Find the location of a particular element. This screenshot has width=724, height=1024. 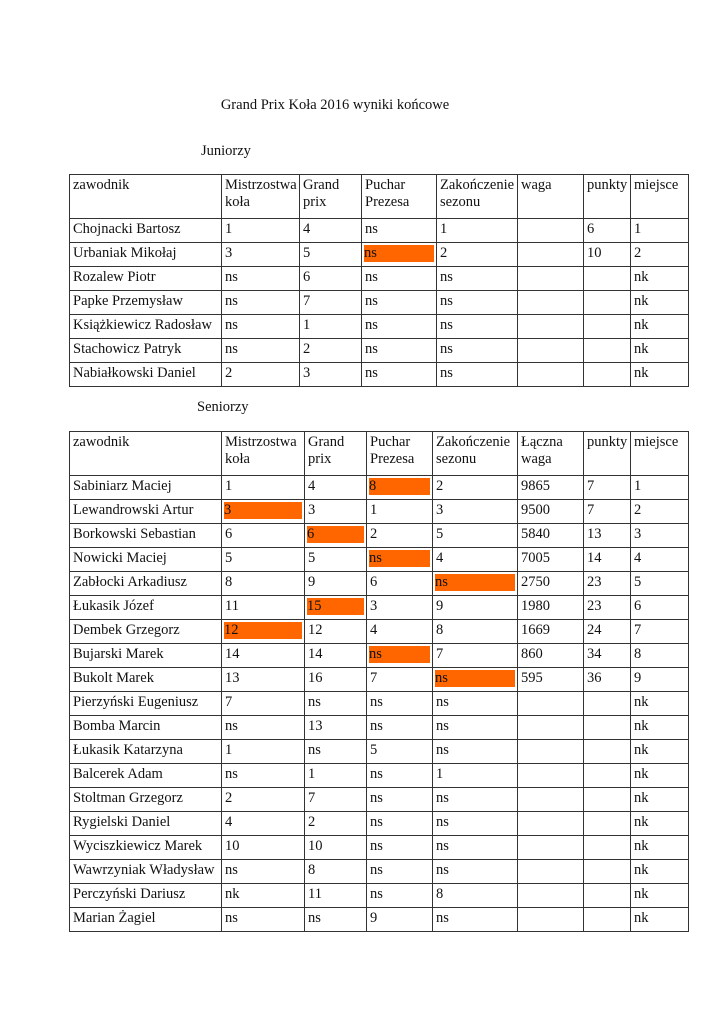

column-header: miejsce is located at coordinates (659, 196).